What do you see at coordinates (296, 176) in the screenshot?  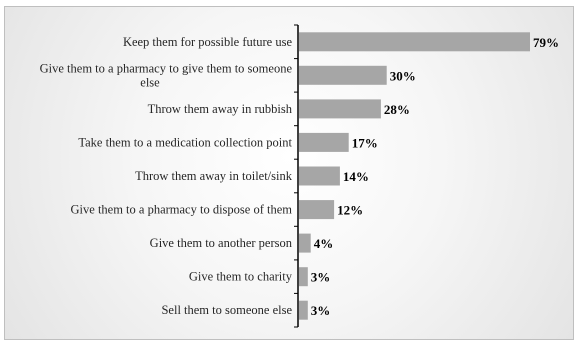 I see `axis-layer` at bounding box center [296, 176].